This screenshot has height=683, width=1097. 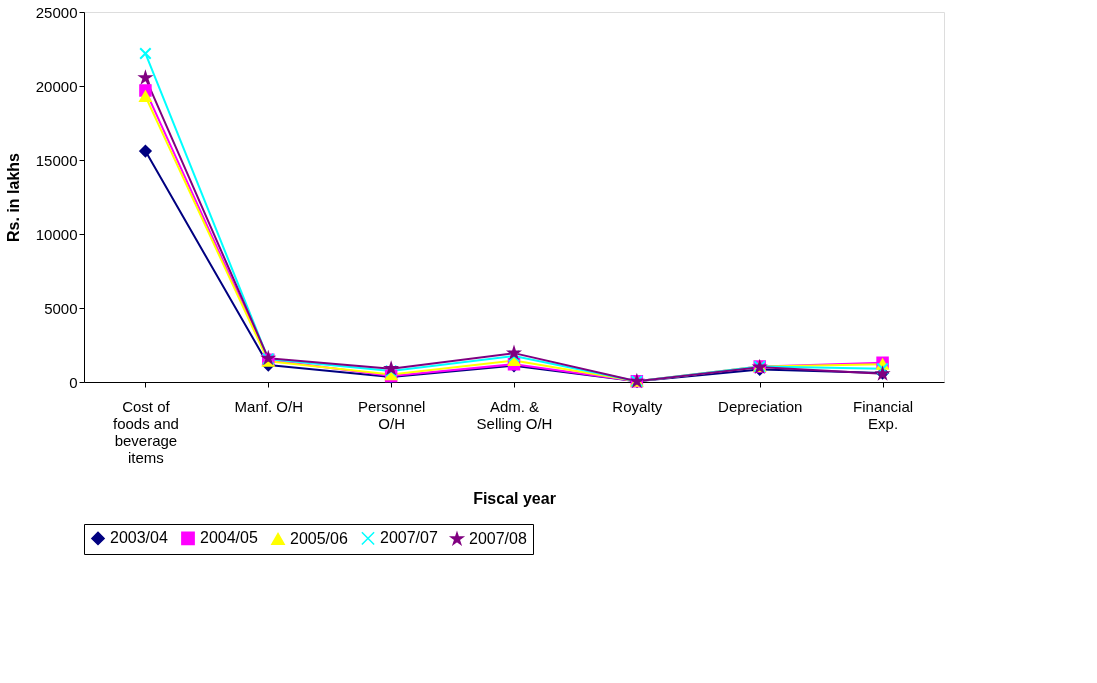 I want to click on y-axis-title: Rs. in lakhs, so click(x=13, y=197).